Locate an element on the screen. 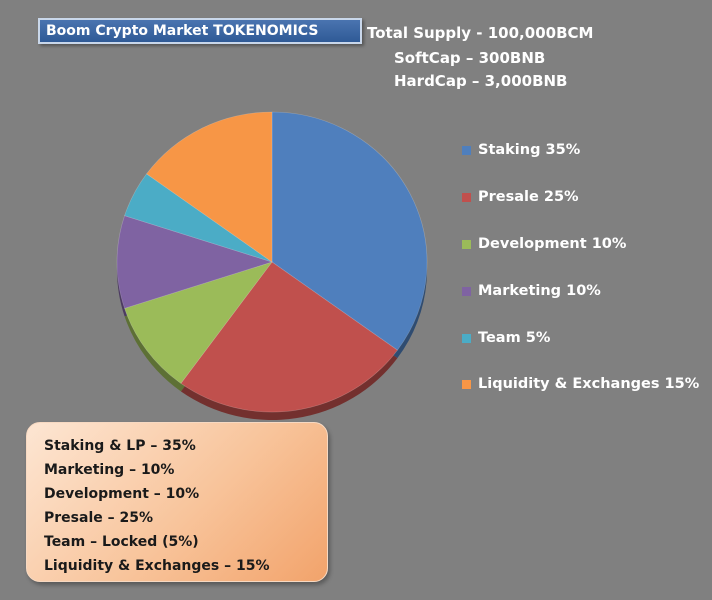 This screenshot has height=600, width=712. summary-line-team: Team – Locked (5%) is located at coordinates (121, 542).